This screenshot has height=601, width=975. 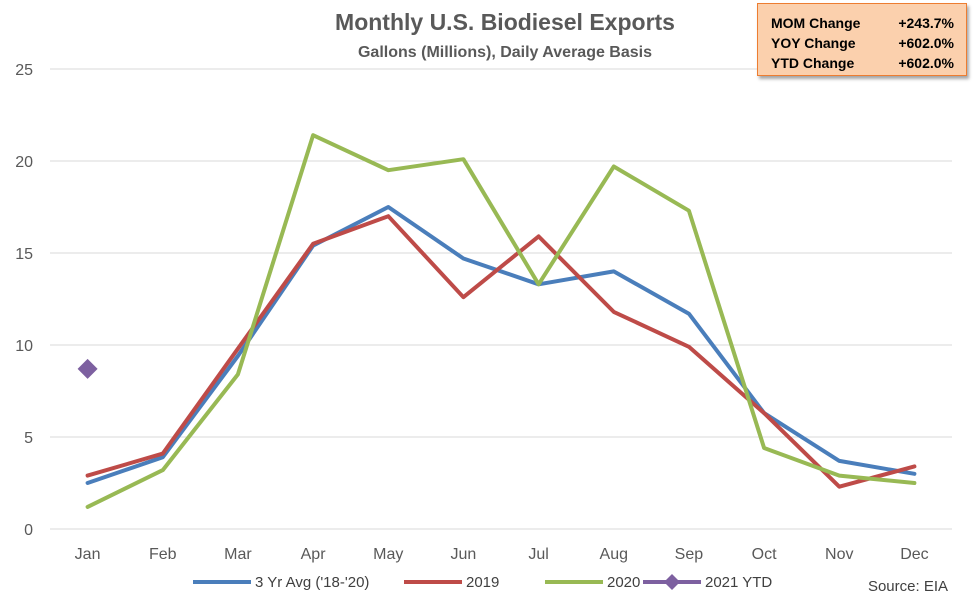 What do you see at coordinates (502, 554) in the screenshot?
I see `x-axis-ticks: Jan Feb Mar Apr May Jun Jul Aug Sep Oct Nov Dec` at bounding box center [502, 554].